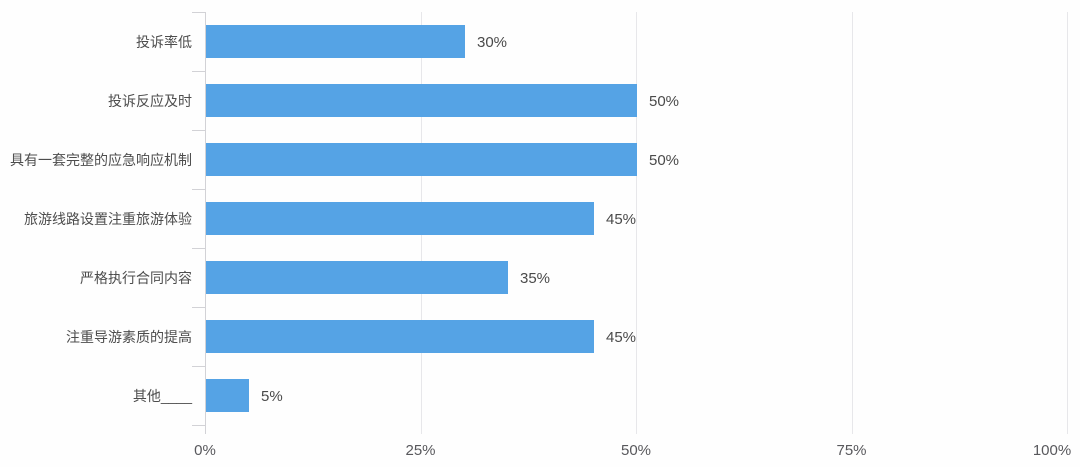 This screenshot has height=467, width=1080. I want to click on gridline-50%, so click(636, 223).